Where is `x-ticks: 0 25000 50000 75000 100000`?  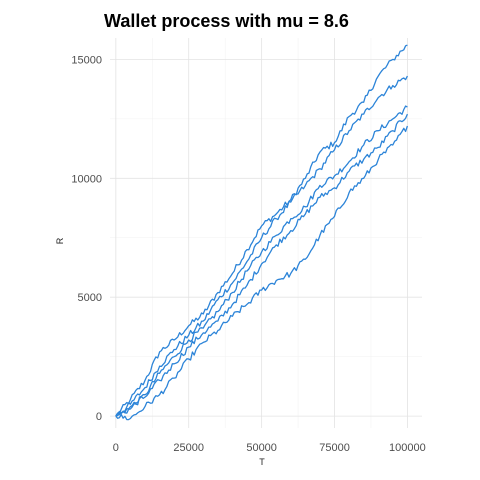
x-ticks: 0 25000 50000 75000 100000 is located at coordinates (269, 448).